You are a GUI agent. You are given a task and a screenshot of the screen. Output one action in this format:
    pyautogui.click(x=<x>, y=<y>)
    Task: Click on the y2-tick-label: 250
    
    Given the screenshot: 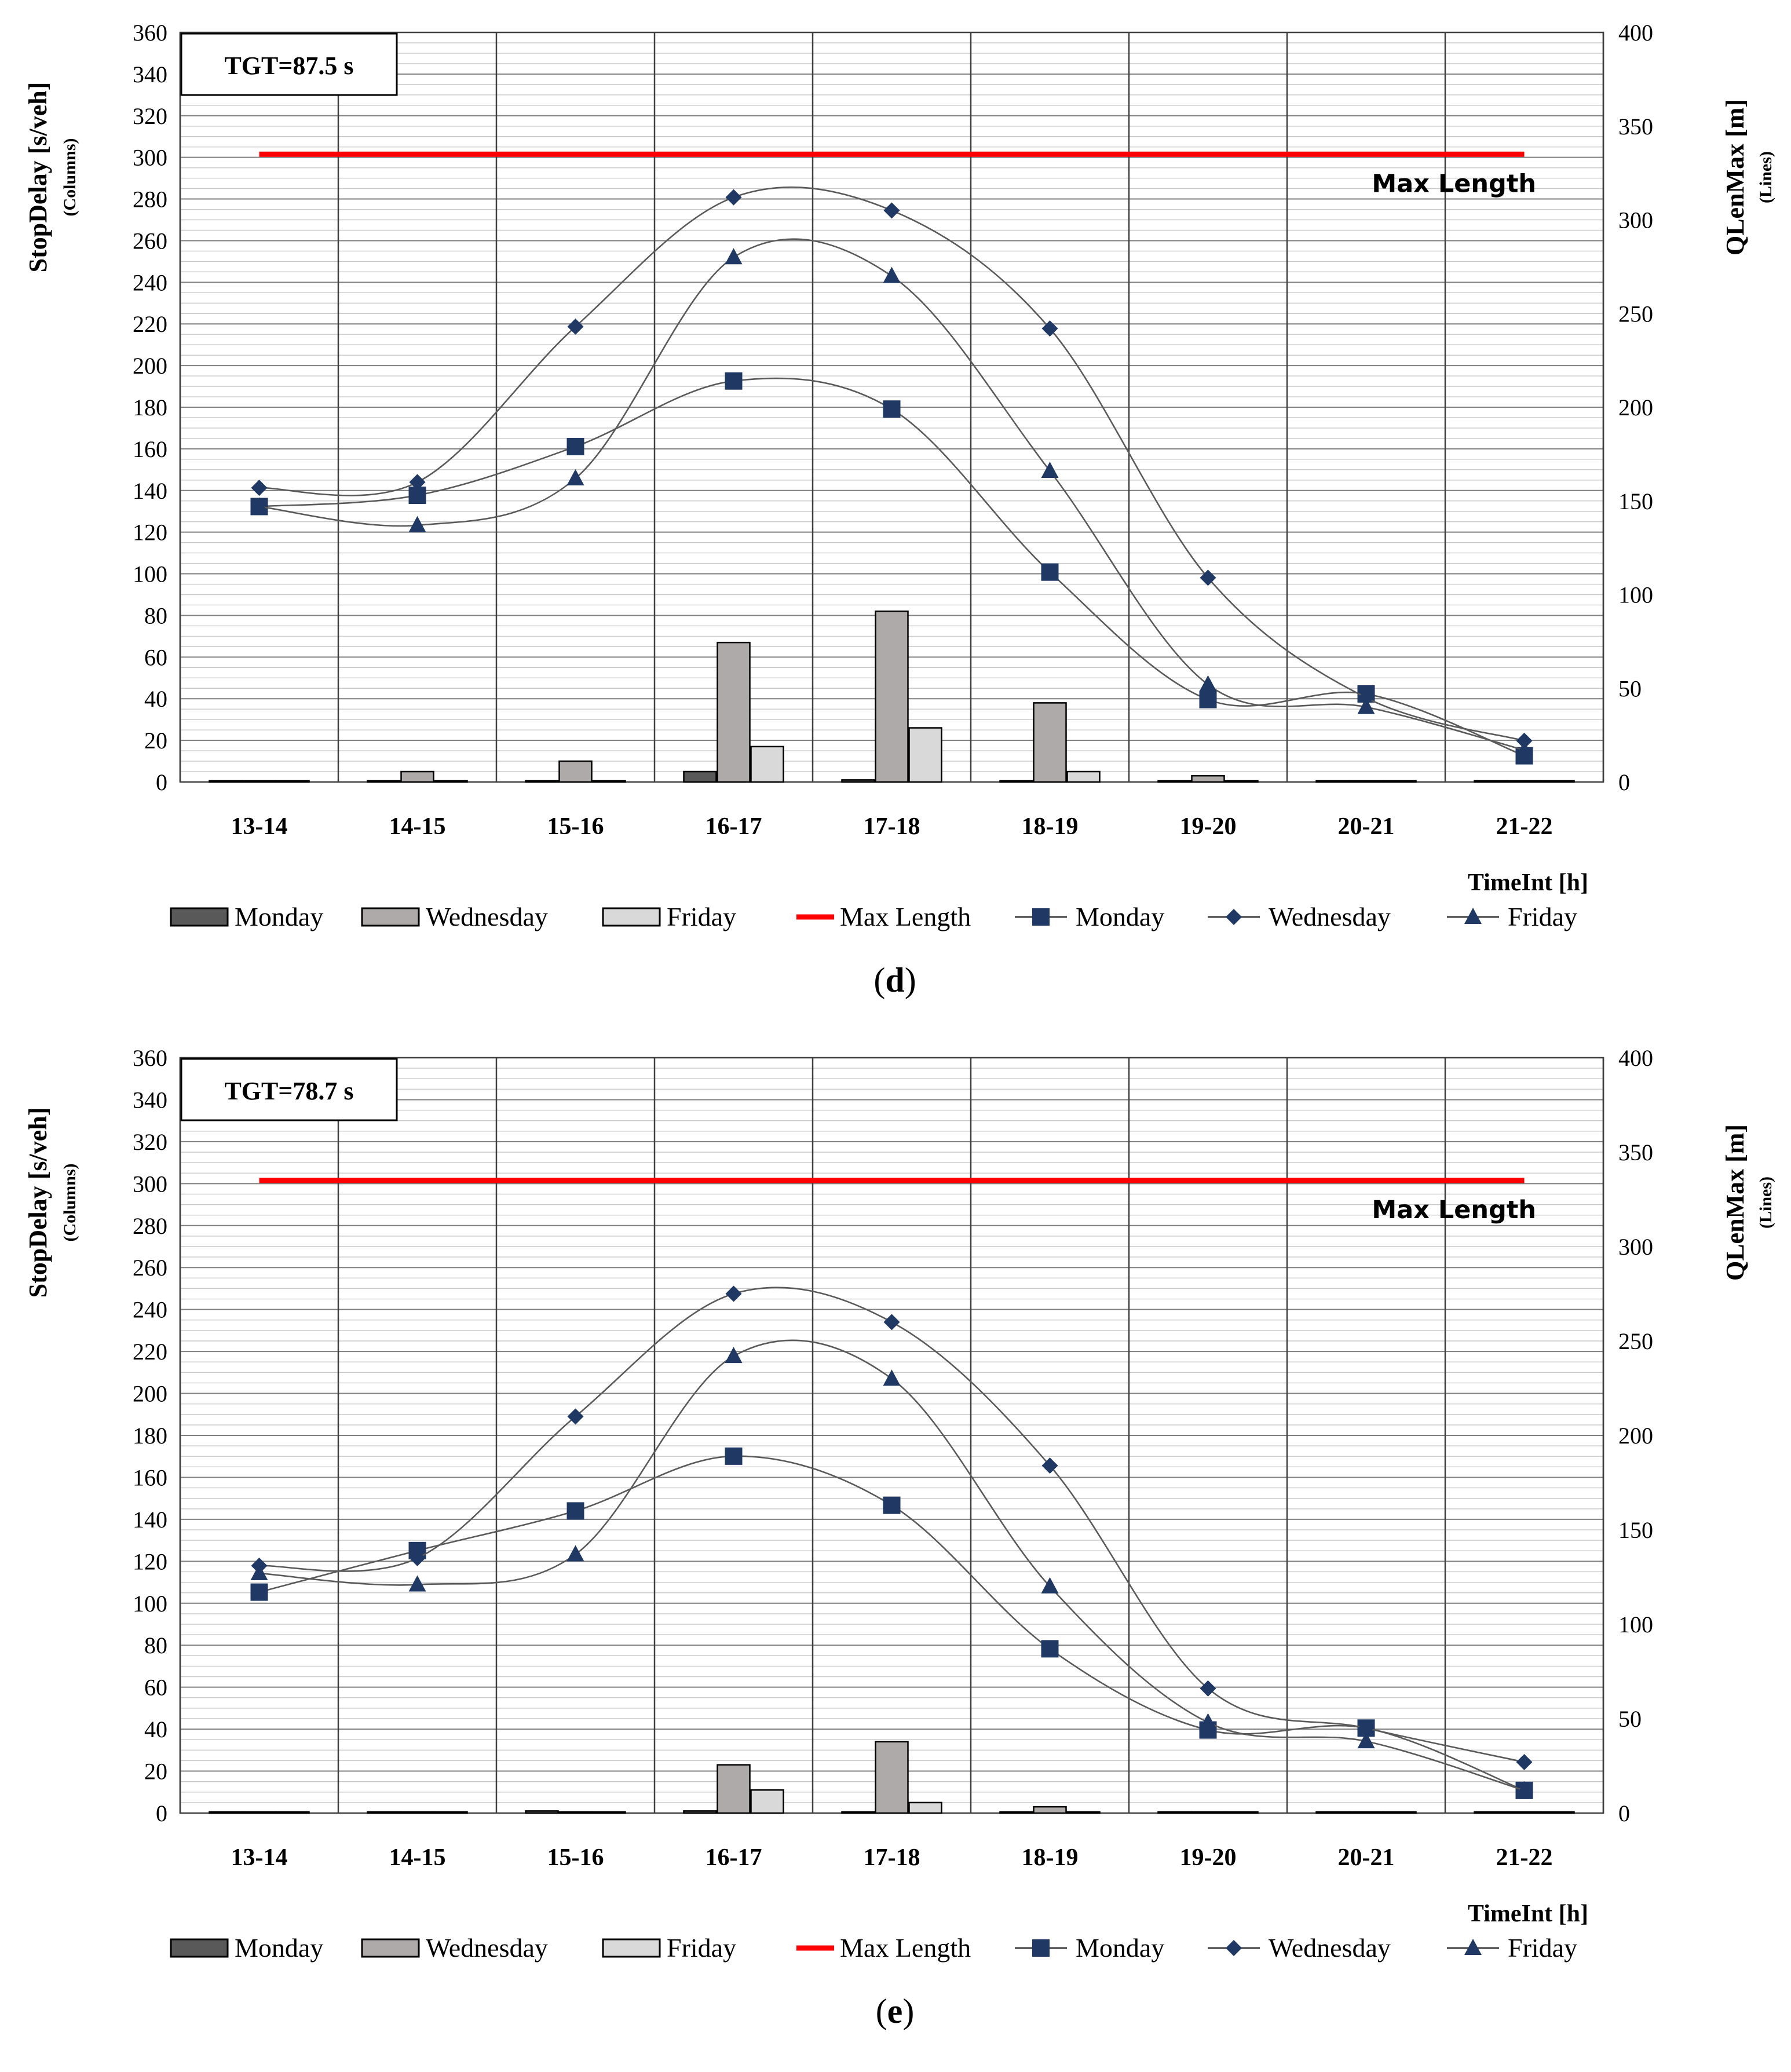 What is the action you would take?
    pyautogui.click(x=1635, y=1341)
    